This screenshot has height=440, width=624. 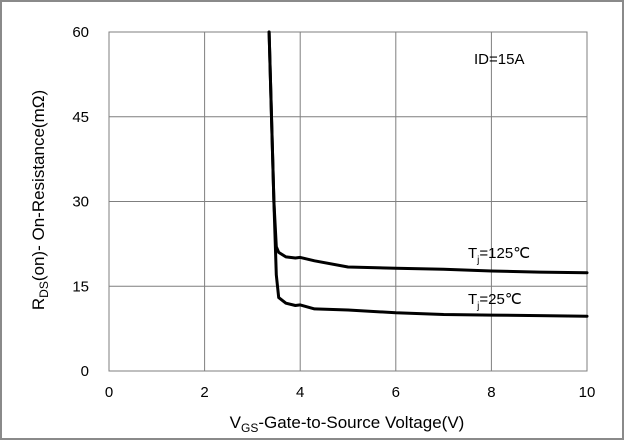 What do you see at coordinates (347, 424) in the screenshot?
I see `x-axis-title: VGS-Gate-to-Source Voltage(V)` at bounding box center [347, 424].